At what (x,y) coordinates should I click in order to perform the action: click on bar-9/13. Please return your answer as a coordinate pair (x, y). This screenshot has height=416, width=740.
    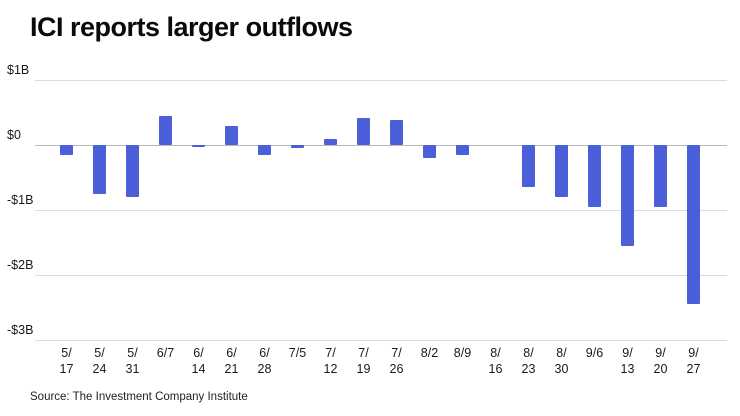
    Looking at the image, I should click on (627, 195).